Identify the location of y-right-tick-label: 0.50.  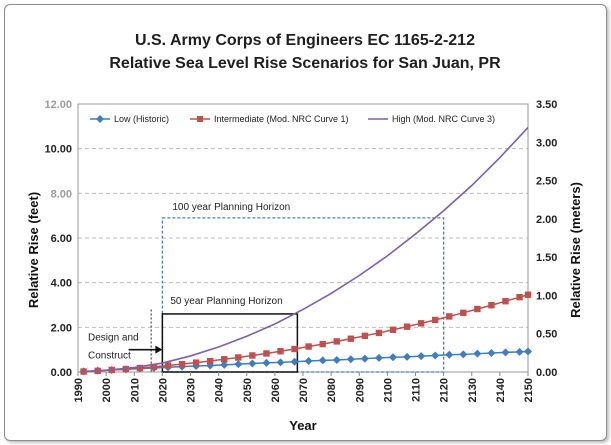
(546, 335).